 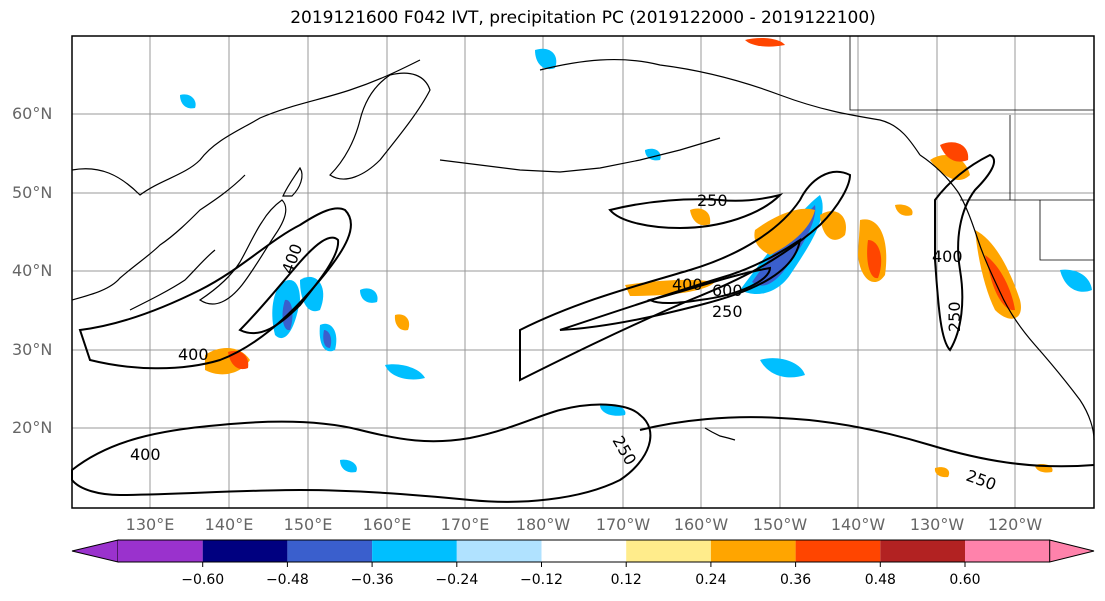 I want to click on lon-label: 140°W, so click(x=858, y=524).